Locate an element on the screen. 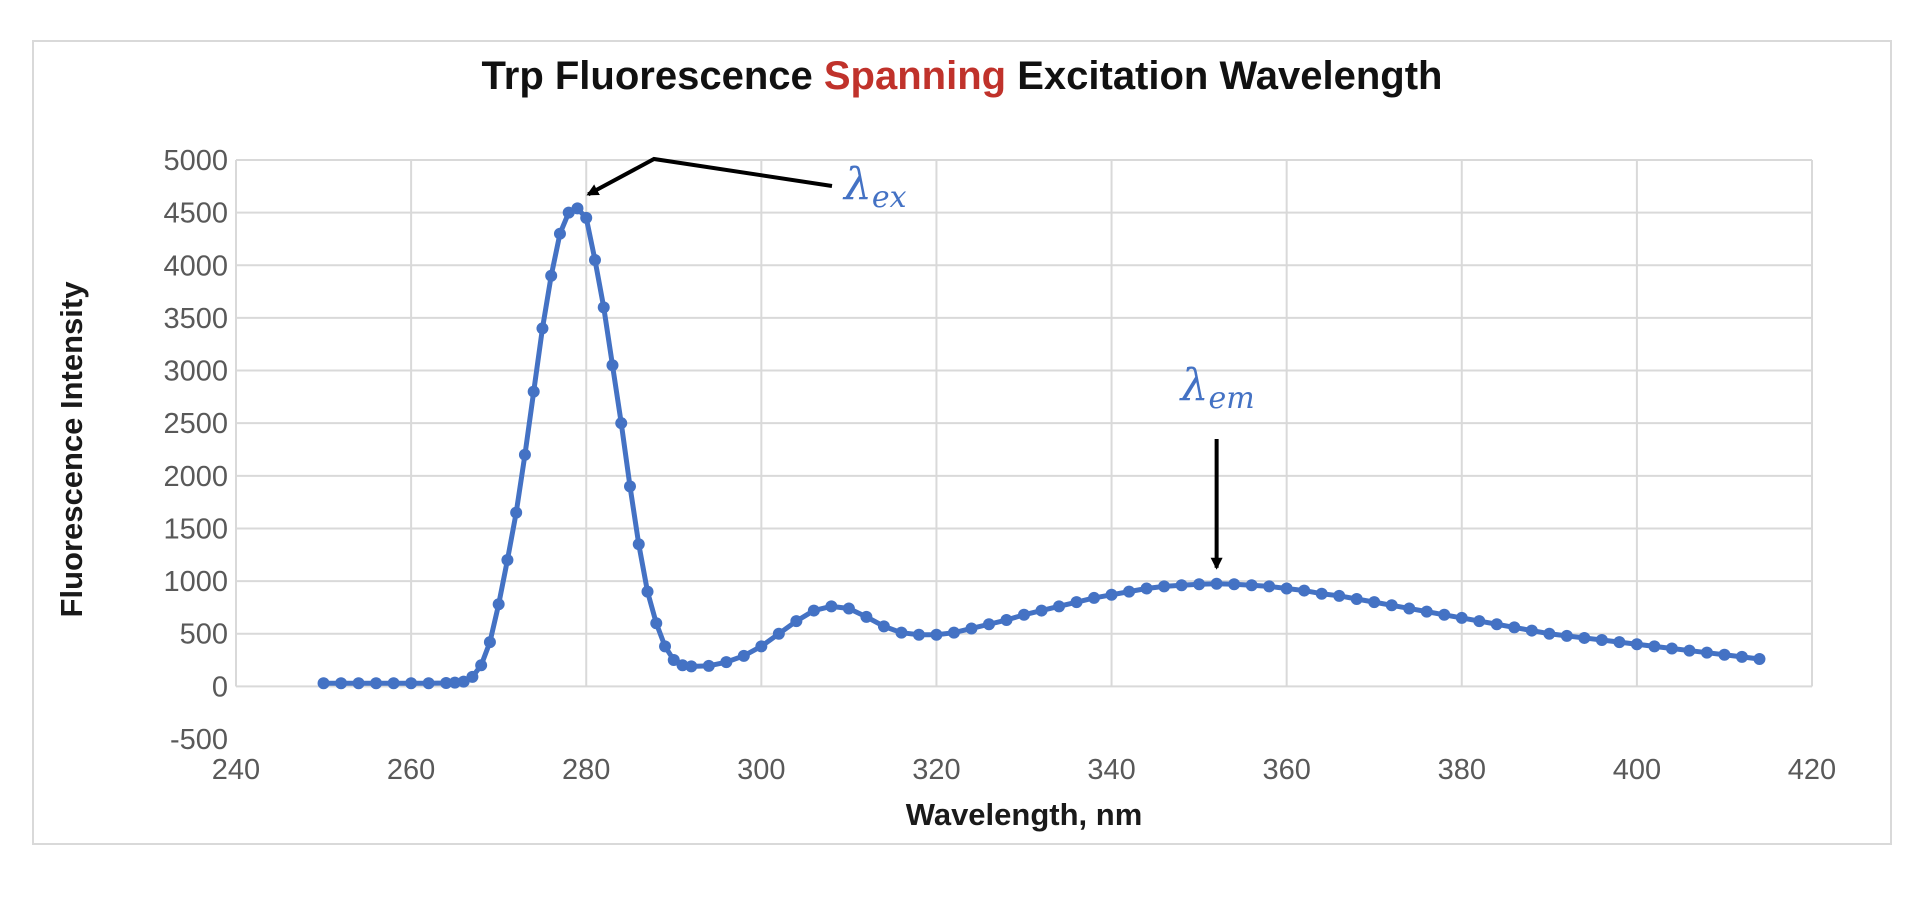  y-tick-label: 1500 is located at coordinates (195, 529).